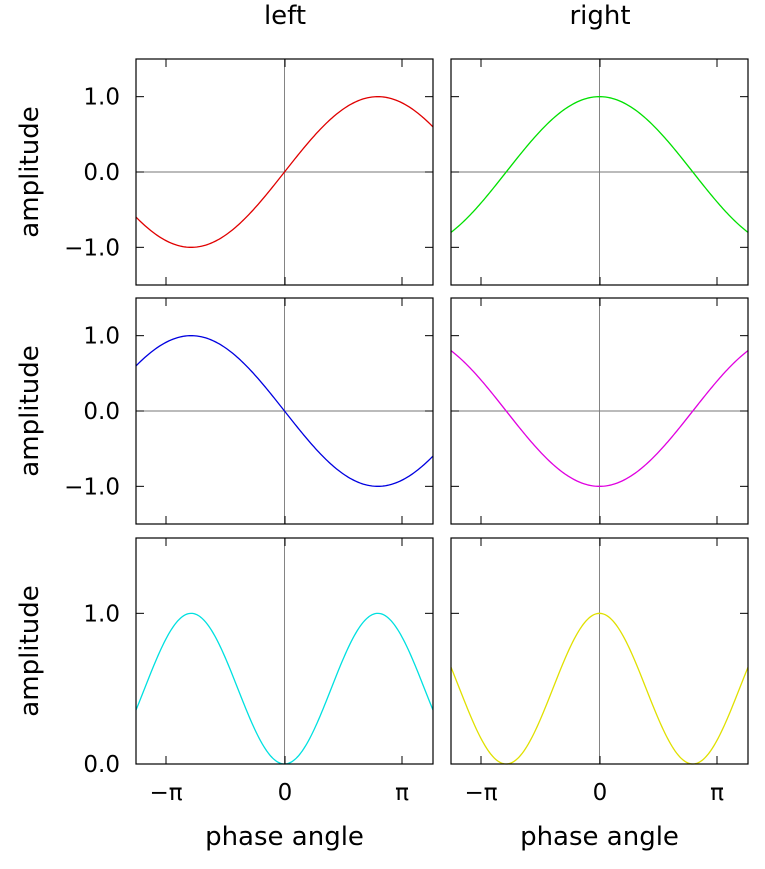  I want to click on panel-0-left: −1.0 0.0 1.0 amplitude, so click(224, 172).